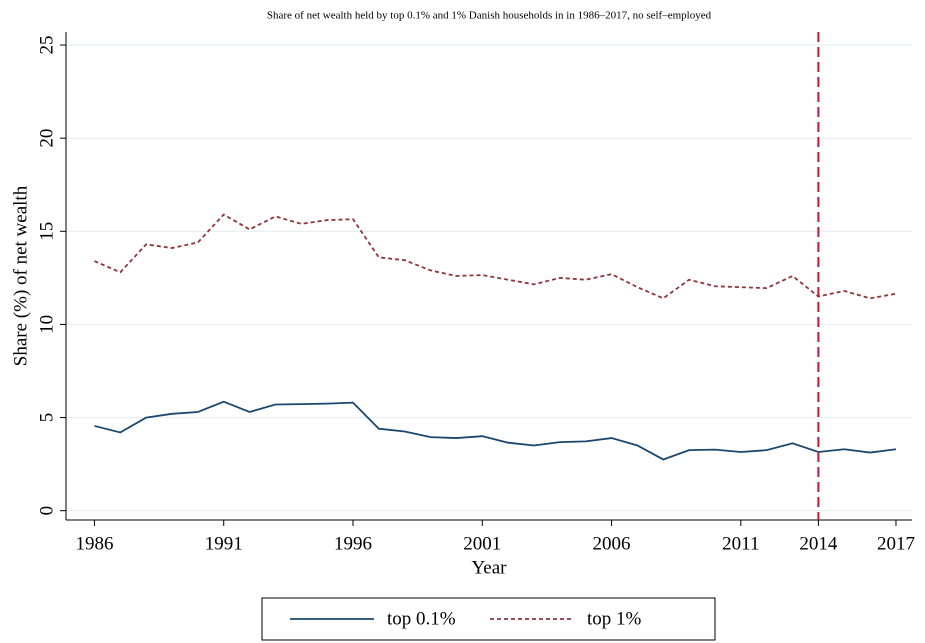 Image resolution: width=925 pixels, height=643 pixels. I want to click on x-tick-label: 1991, so click(224, 543).